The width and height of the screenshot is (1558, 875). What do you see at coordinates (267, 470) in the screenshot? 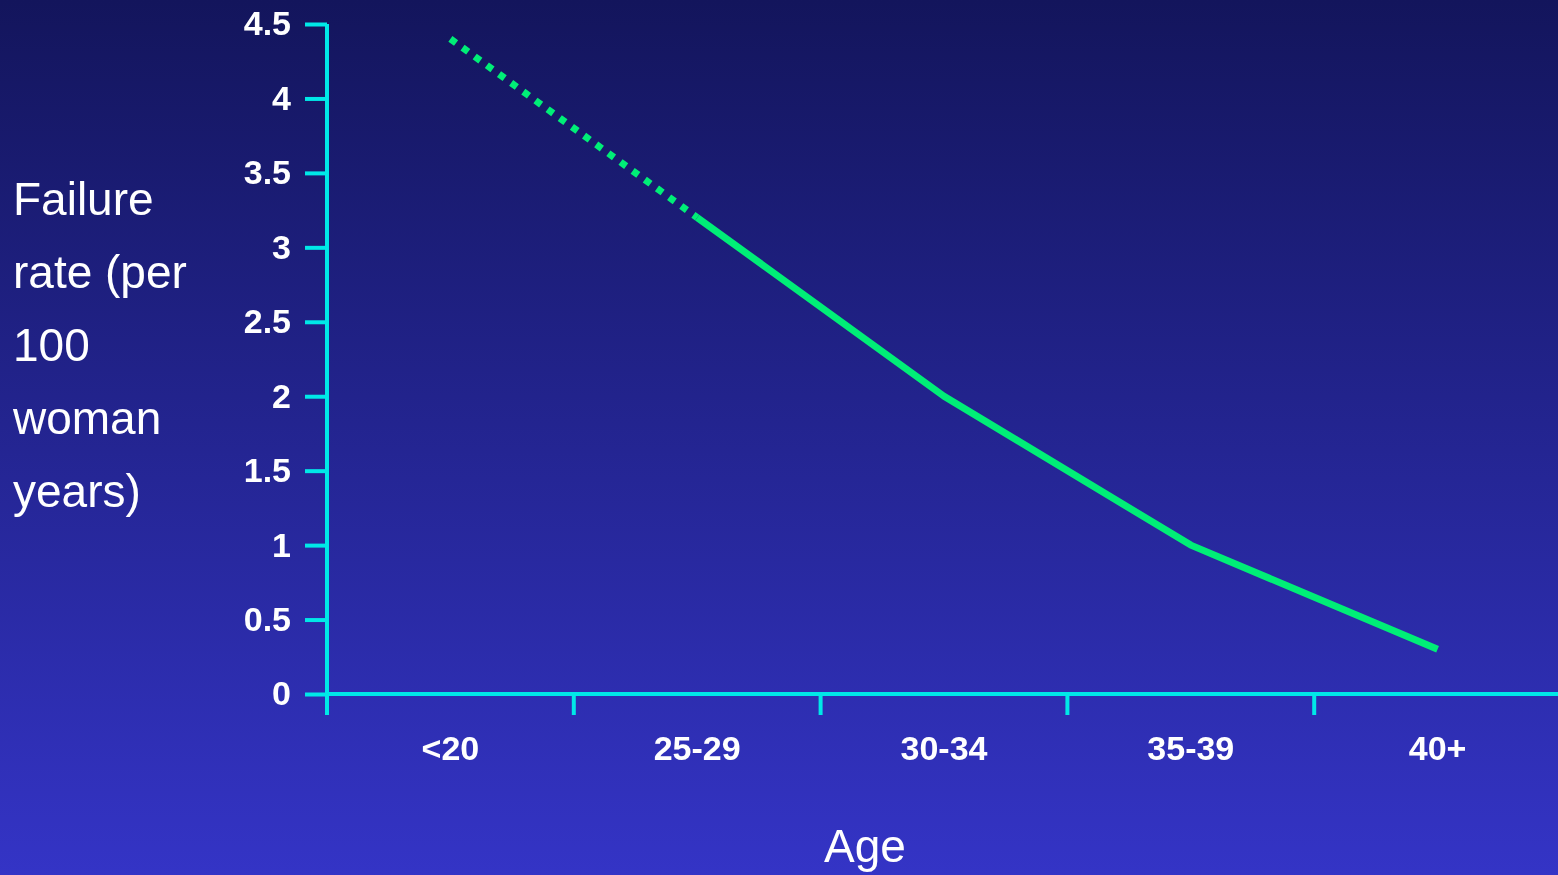
I see `y-tick-label: 1.5` at bounding box center [267, 470].